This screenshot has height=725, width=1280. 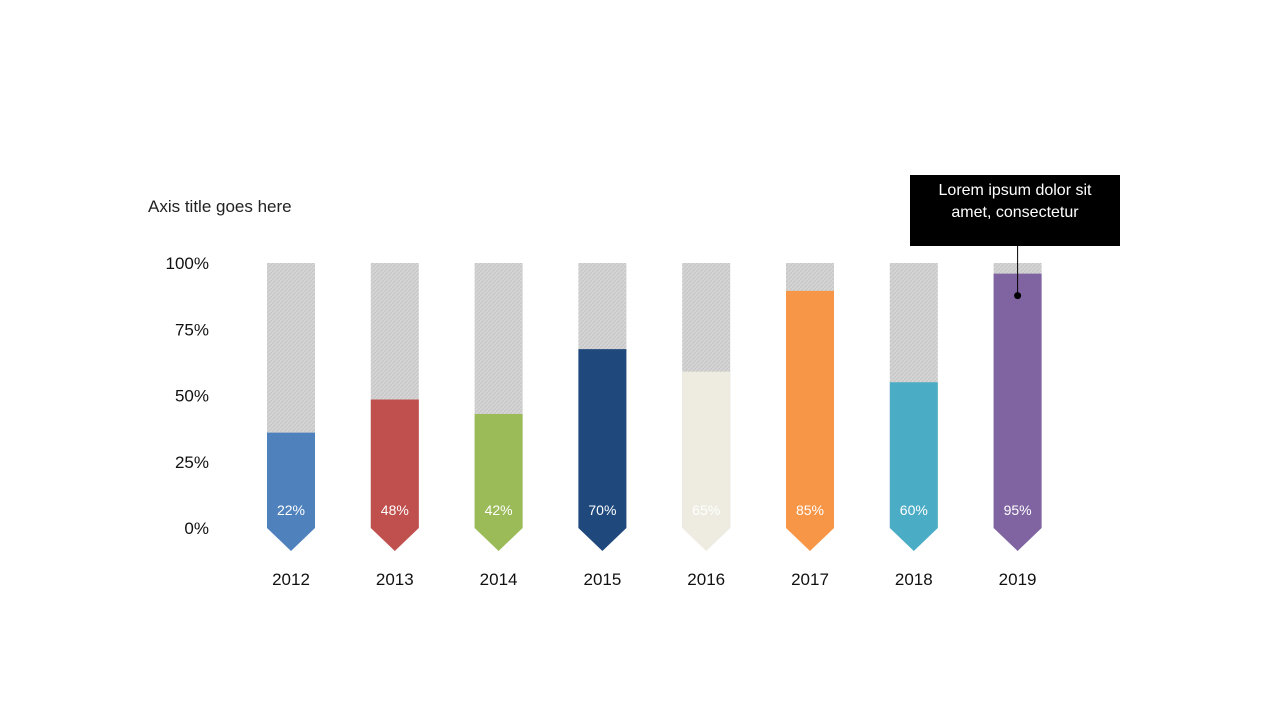 I want to click on x-category-label: 2016, so click(x=706, y=579).